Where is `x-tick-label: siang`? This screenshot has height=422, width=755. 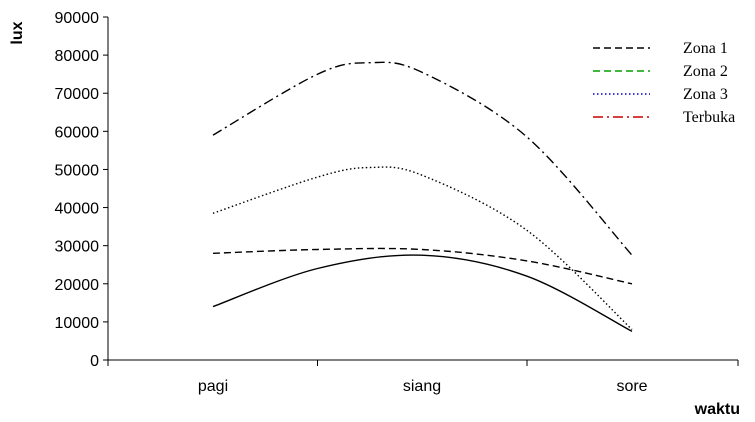 x-tick-label: siang is located at coordinates (422, 386).